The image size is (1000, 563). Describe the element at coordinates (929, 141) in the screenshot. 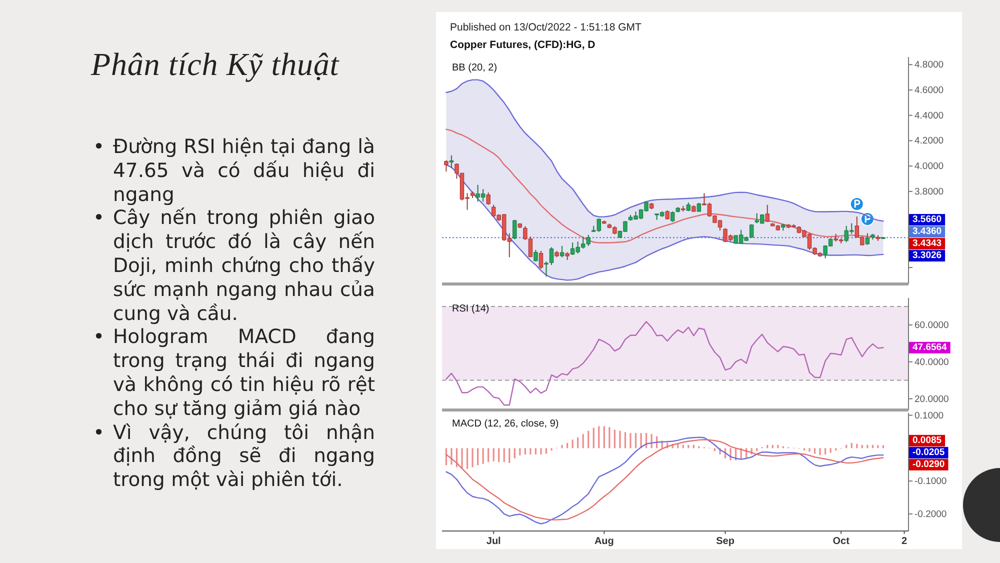

I see `y-tick-label: 4.2000` at that location.